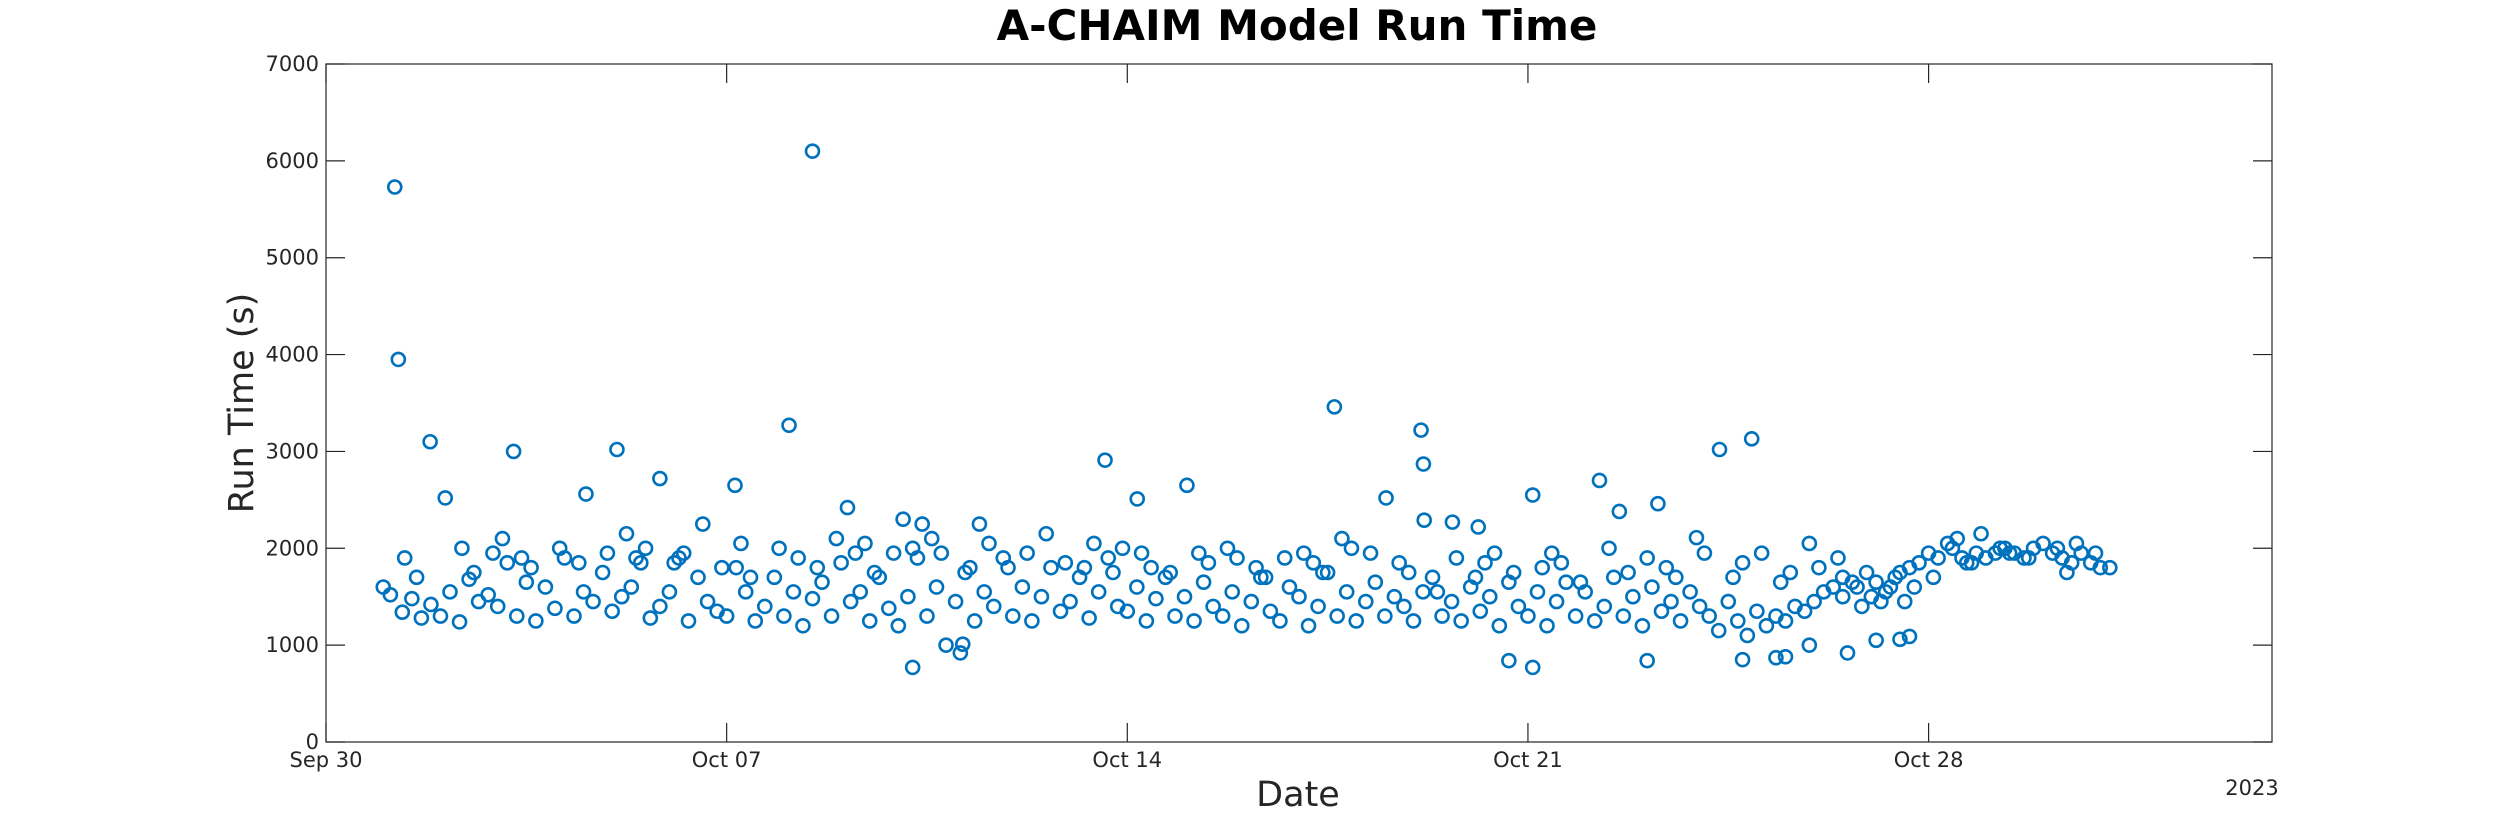 This screenshot has height=833, width=2500. Describe the element at coordinates (312, 742) in the screenshot. I see `y-tick-label: 0` at that location.